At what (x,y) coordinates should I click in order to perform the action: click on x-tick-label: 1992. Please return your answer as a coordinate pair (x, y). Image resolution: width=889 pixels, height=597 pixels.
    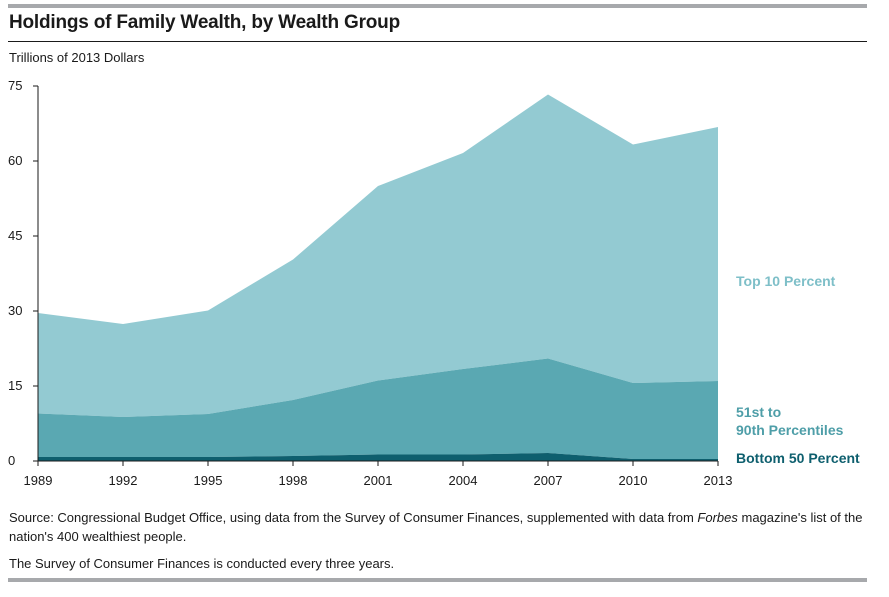
    Looking at the image, I should click on (123, 480).